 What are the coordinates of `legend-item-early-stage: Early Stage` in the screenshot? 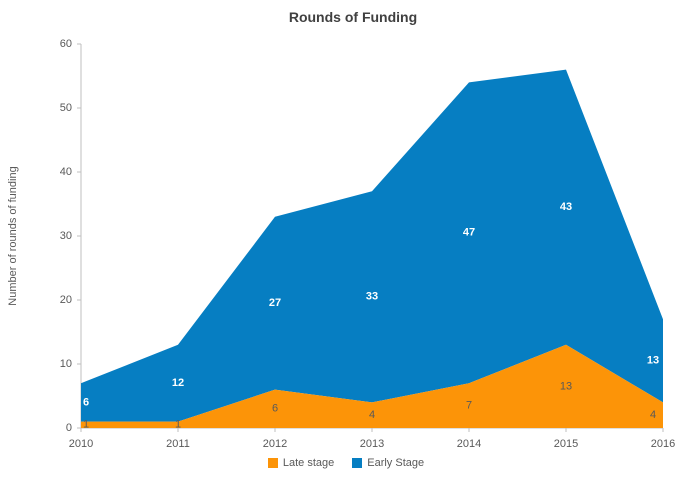 It's located at (388, 463).